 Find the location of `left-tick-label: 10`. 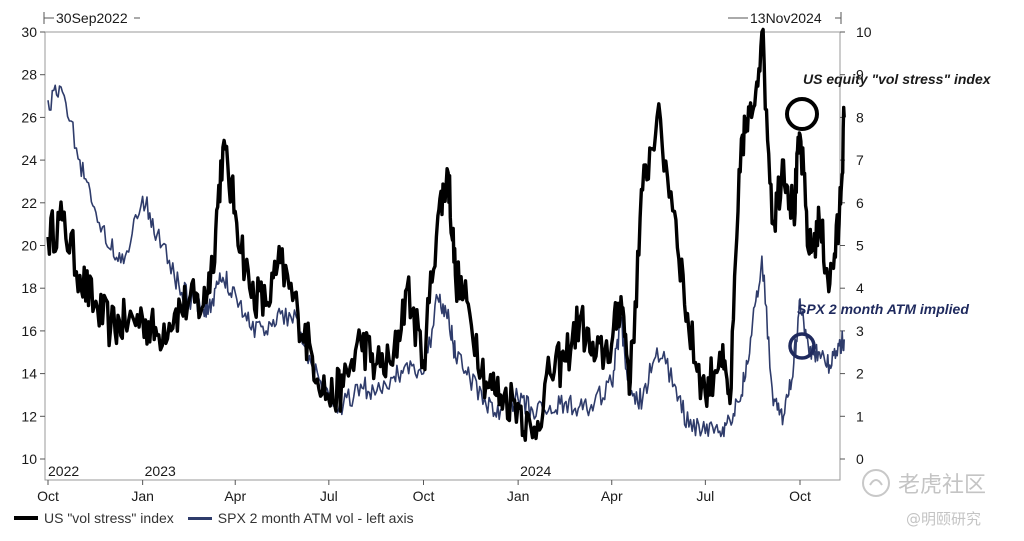

left-tick-label: 10 is located at coordinates (29, 459).